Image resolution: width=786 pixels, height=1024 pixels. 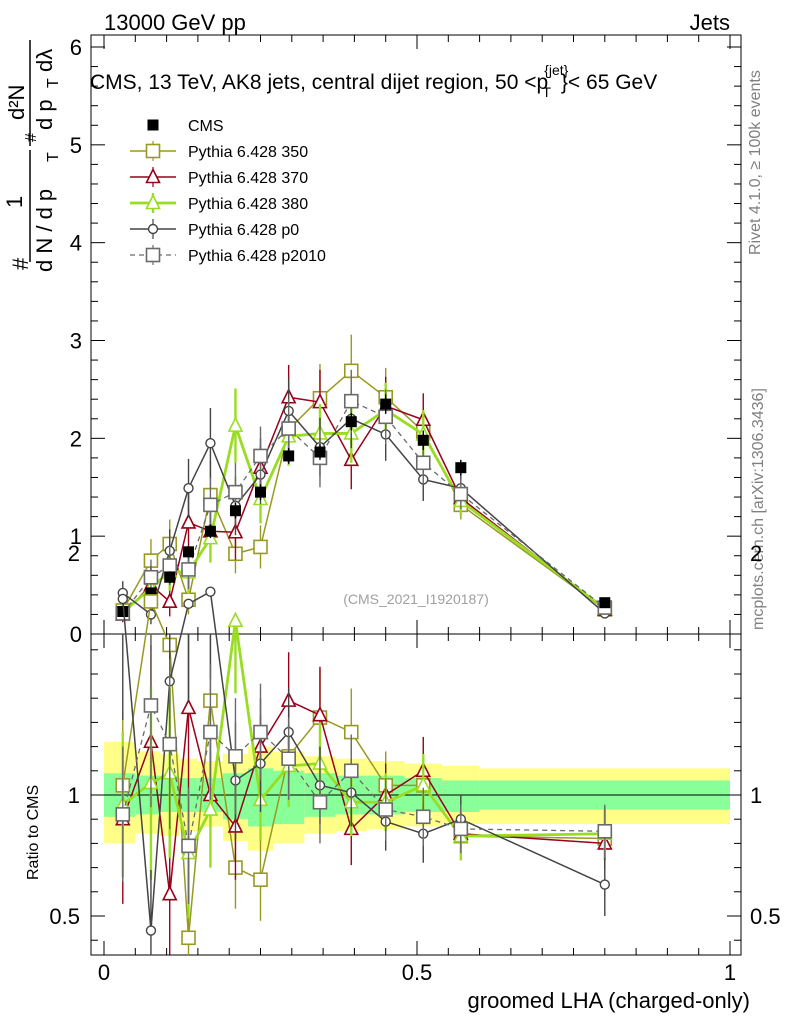 I want to click on legend-marker-p0, so click(x=153, y=229).